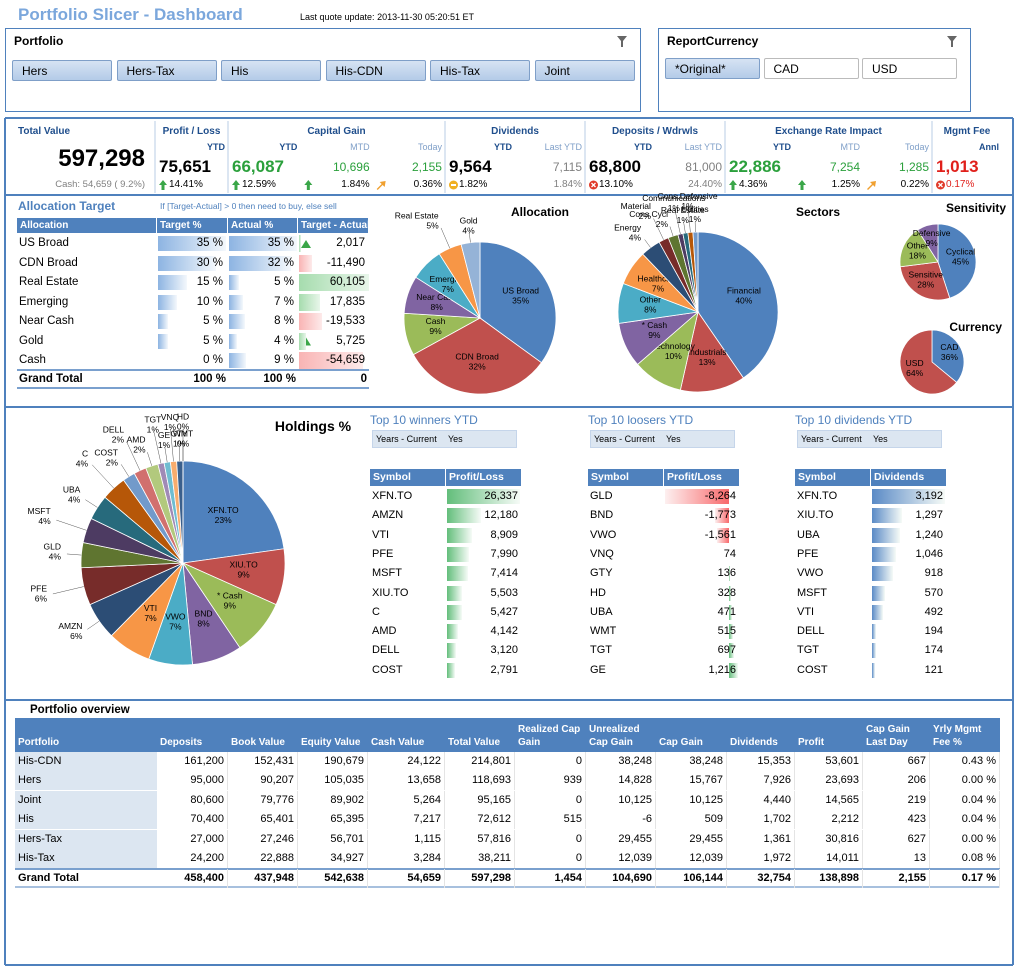 Image resolution: width=1018 pixels, height=970 pixels. I want to click on total-cell: 1,454, so click(550, 878).